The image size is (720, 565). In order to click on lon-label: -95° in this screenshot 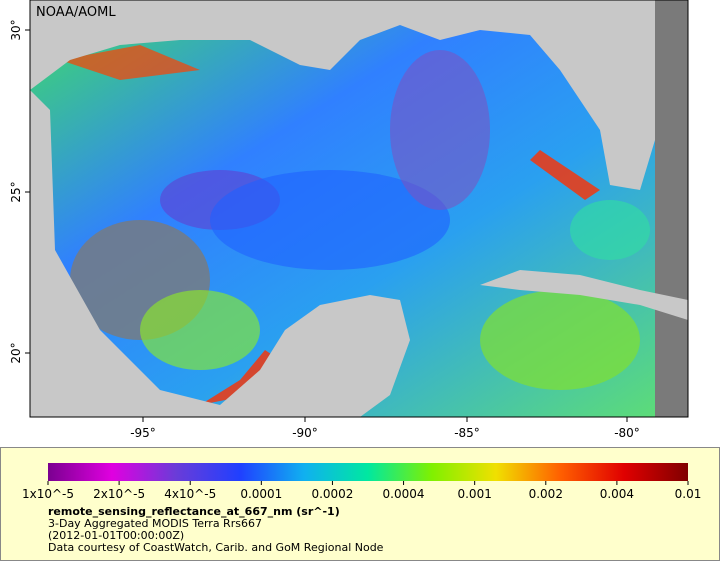, I will do `click(143, 433)`.